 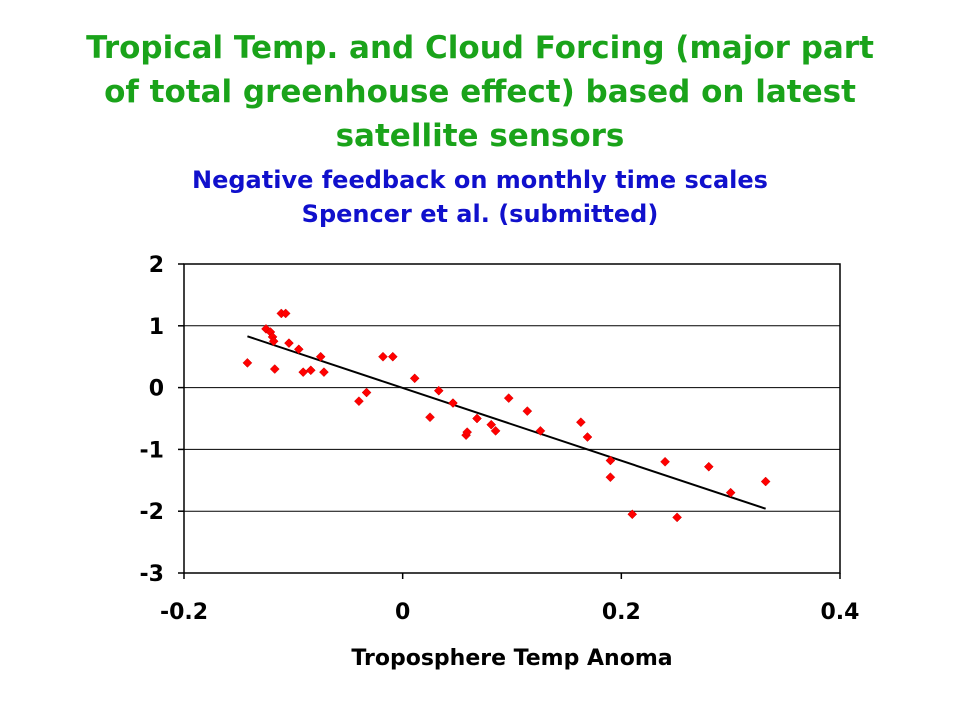 I want to click on x-tick-label: 0.2, so click(x=621, y=612).